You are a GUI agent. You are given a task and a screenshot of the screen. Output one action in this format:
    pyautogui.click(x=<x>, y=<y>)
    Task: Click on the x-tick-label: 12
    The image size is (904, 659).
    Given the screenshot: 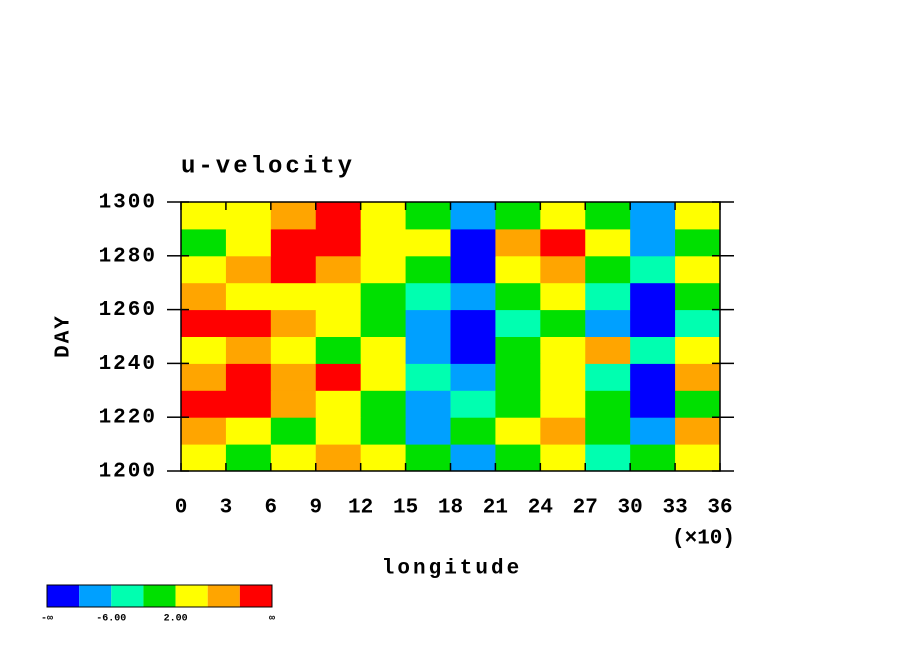 What is the action you would take?
    pyautogui.click(x=360, y=508)
    